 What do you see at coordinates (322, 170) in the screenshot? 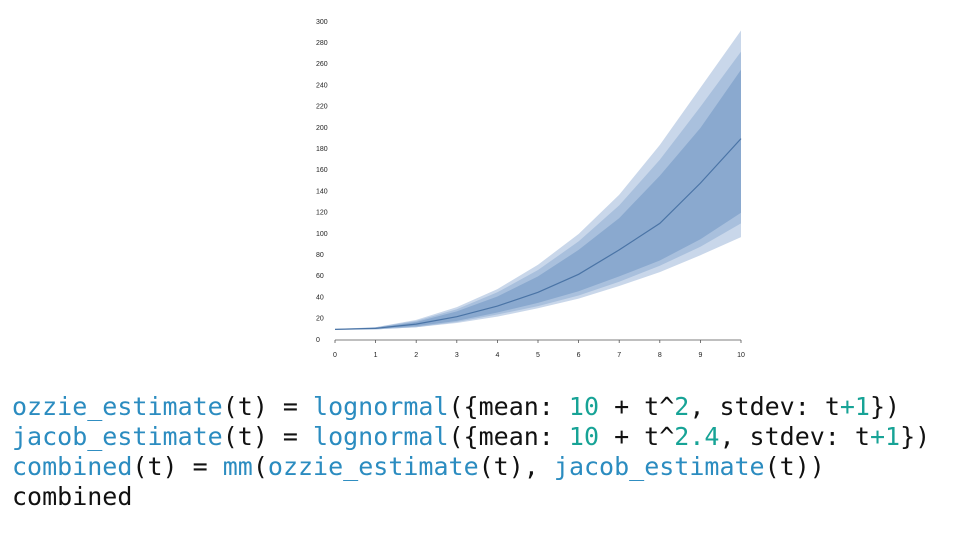
I see `y-tick-label: 160` at bounding box center [322, 170].